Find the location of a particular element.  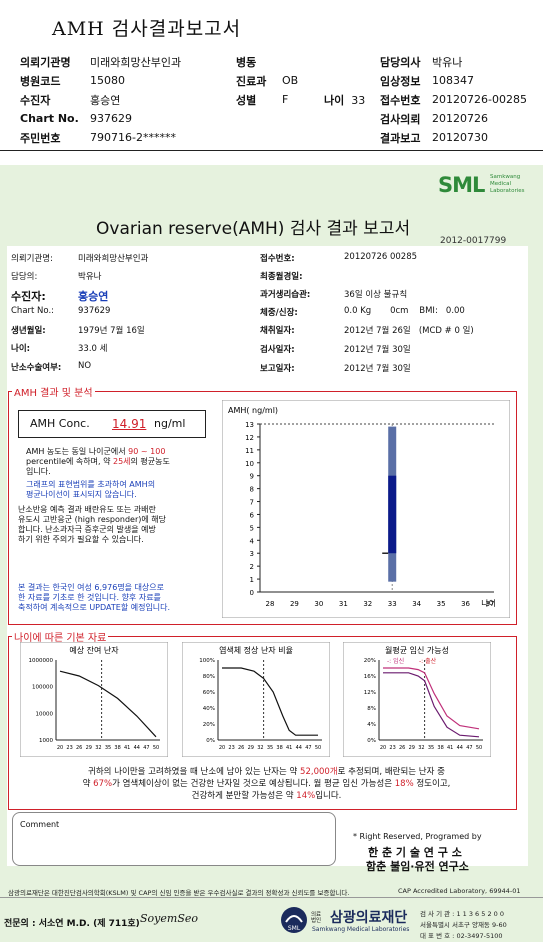

sml-logo-sub: Samkwang Medical Laboratories is located at coordinates (507, 184).